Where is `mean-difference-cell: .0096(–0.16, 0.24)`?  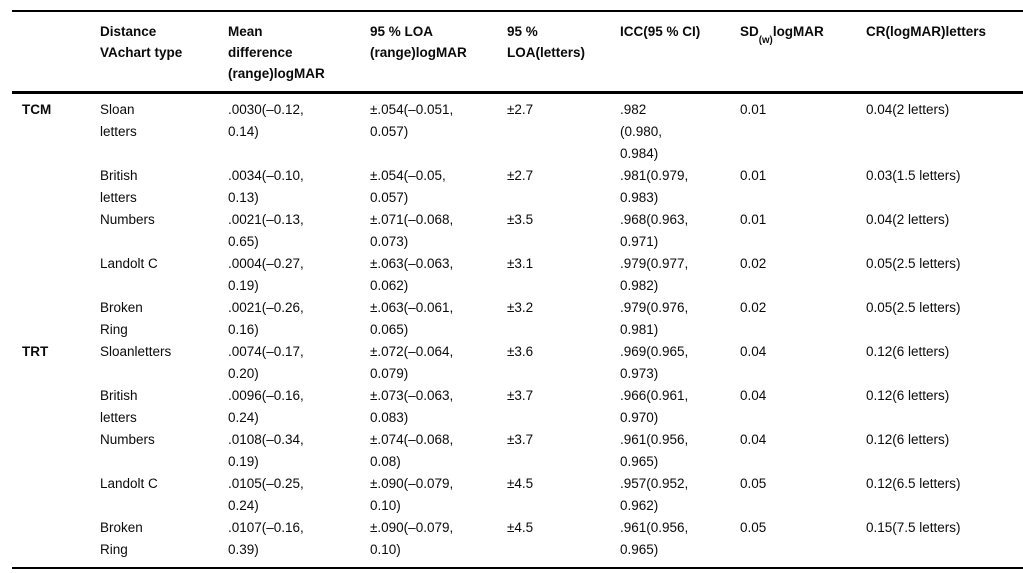
mean-difference-cell: .0096(–0.16, 0.24) is located at coordinates (266, 406).